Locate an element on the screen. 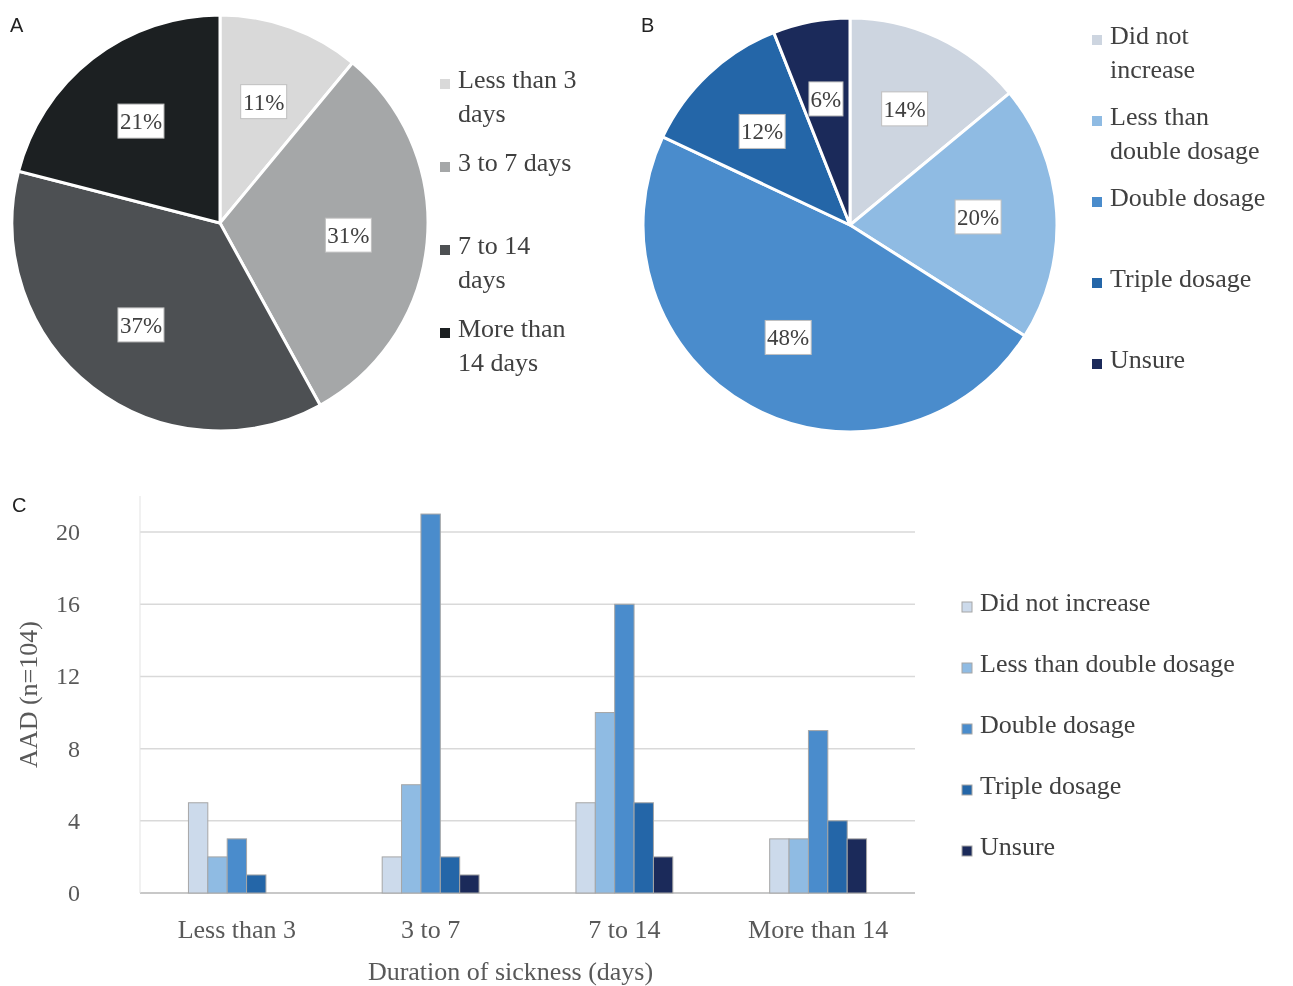 The width and height of the screenshot is (1293, 986). chart-title: B is located at coordinates (648, 25).